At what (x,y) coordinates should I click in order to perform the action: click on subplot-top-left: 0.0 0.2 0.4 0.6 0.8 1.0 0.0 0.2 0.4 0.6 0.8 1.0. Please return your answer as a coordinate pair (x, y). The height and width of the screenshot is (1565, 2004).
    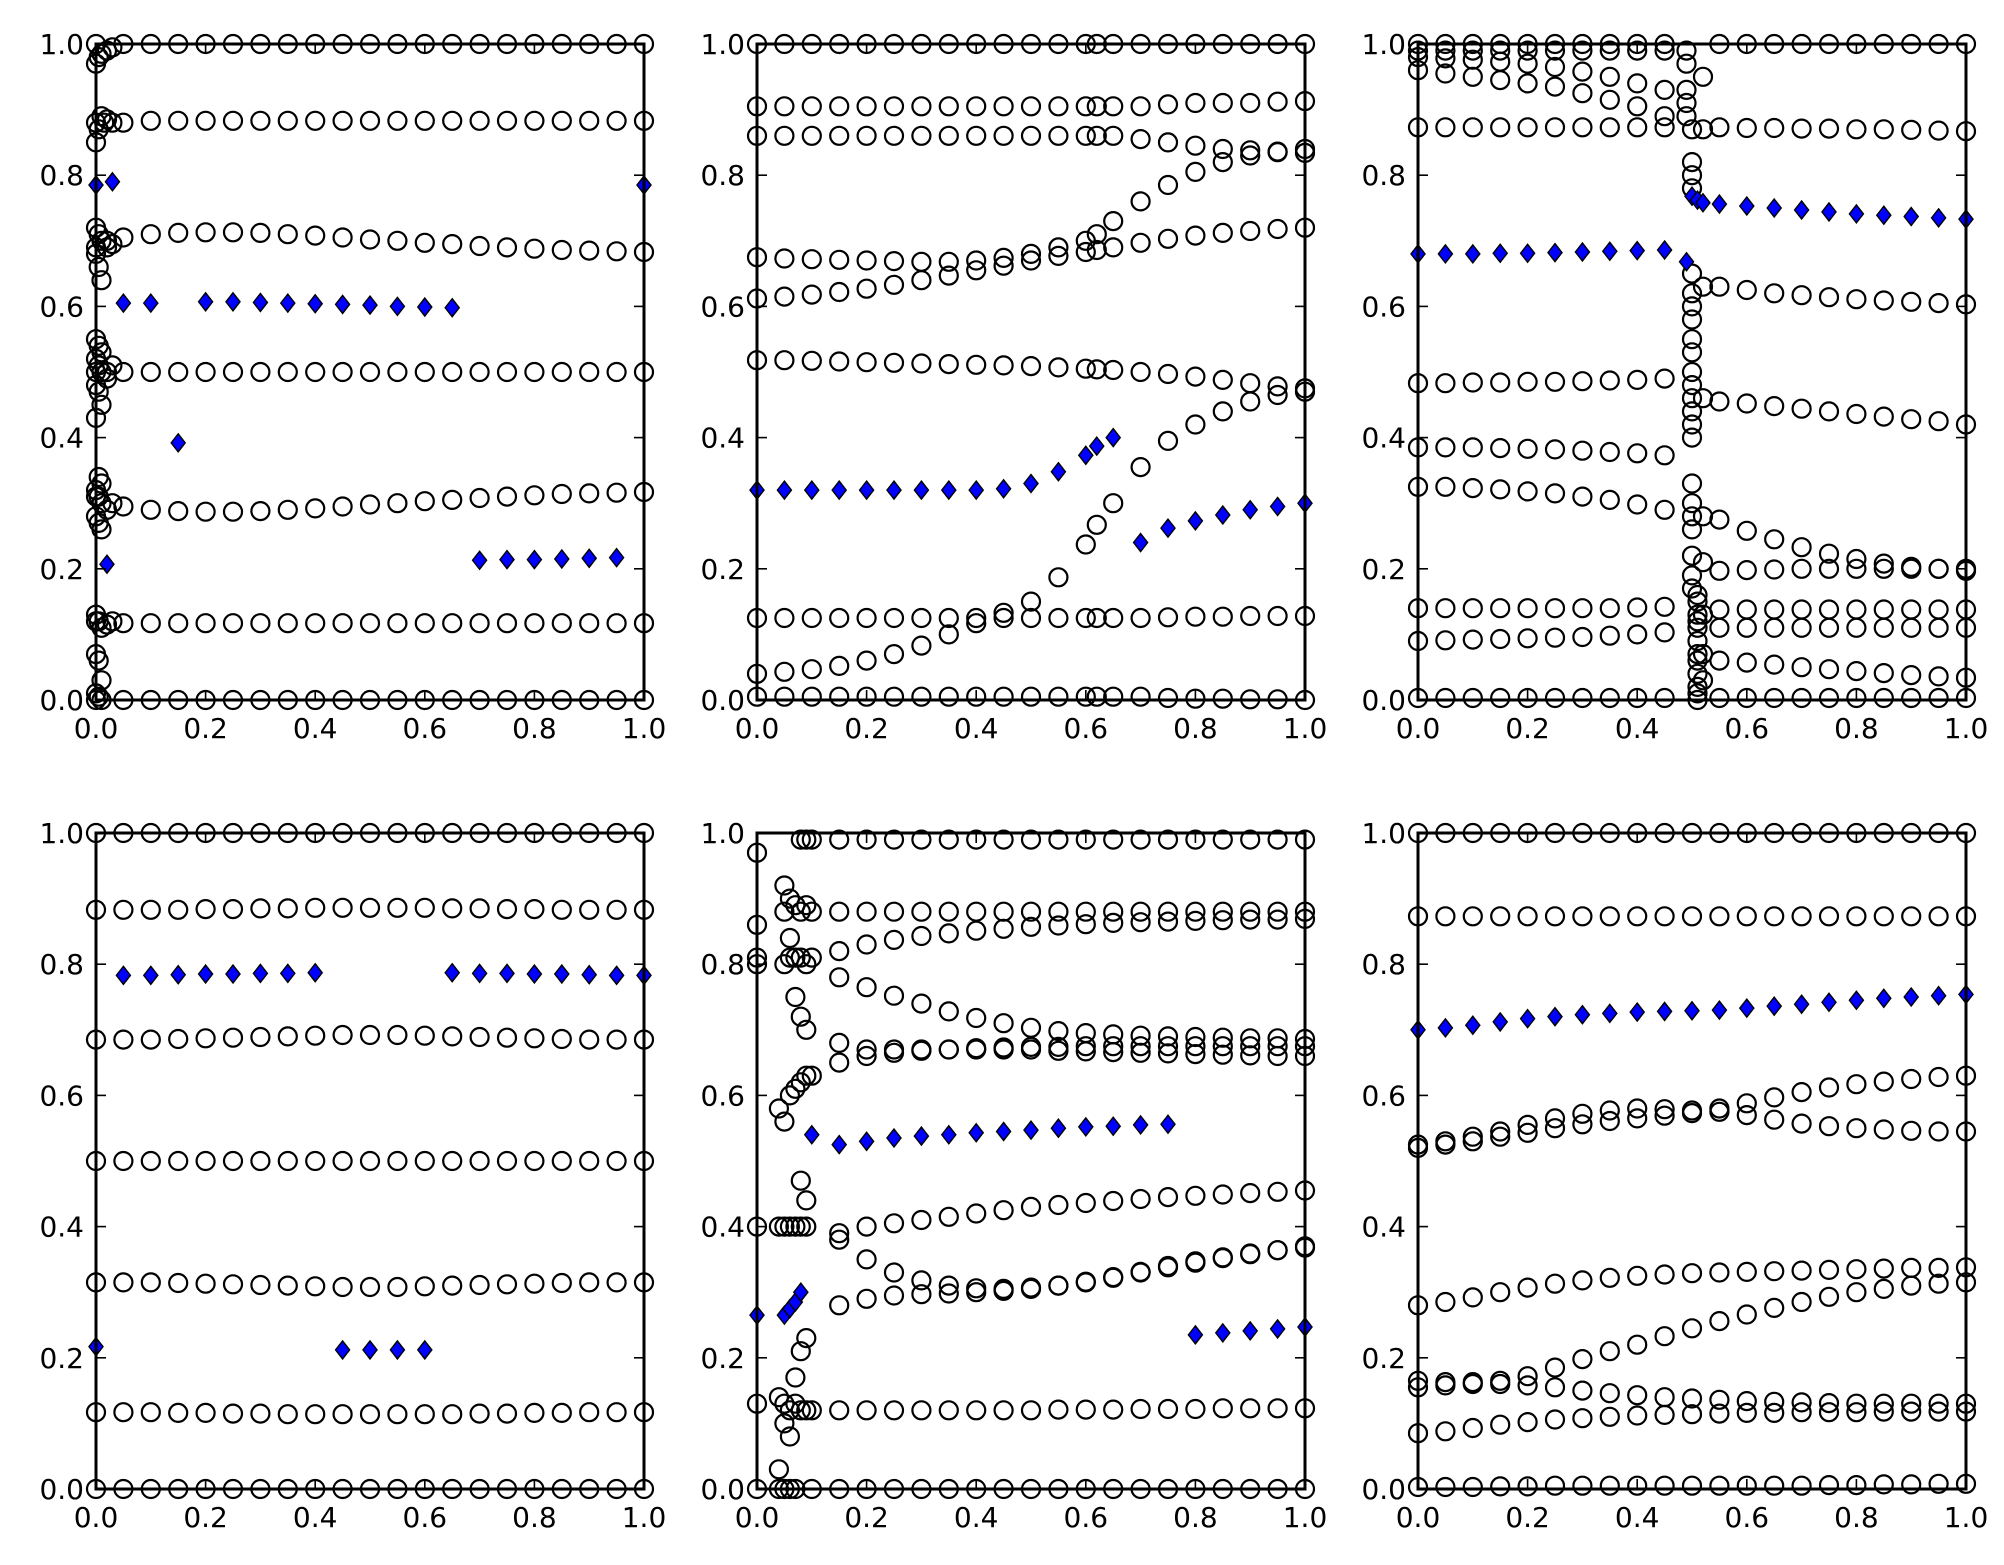
    Looking at the image, I should click on (352, 386).